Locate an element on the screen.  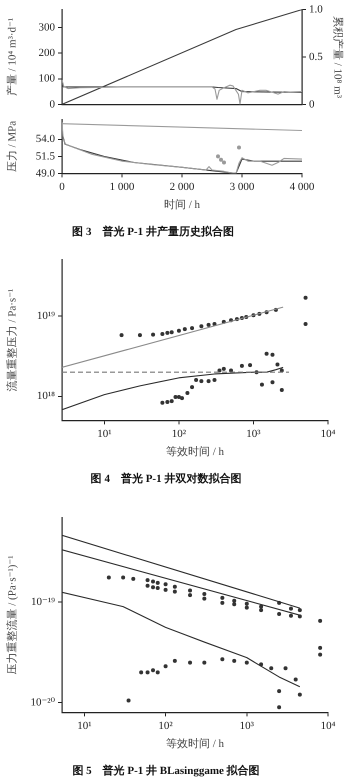
y2-axis-title: 累积产量 / 10⁸ m³ is located at coordinates (338, 57).